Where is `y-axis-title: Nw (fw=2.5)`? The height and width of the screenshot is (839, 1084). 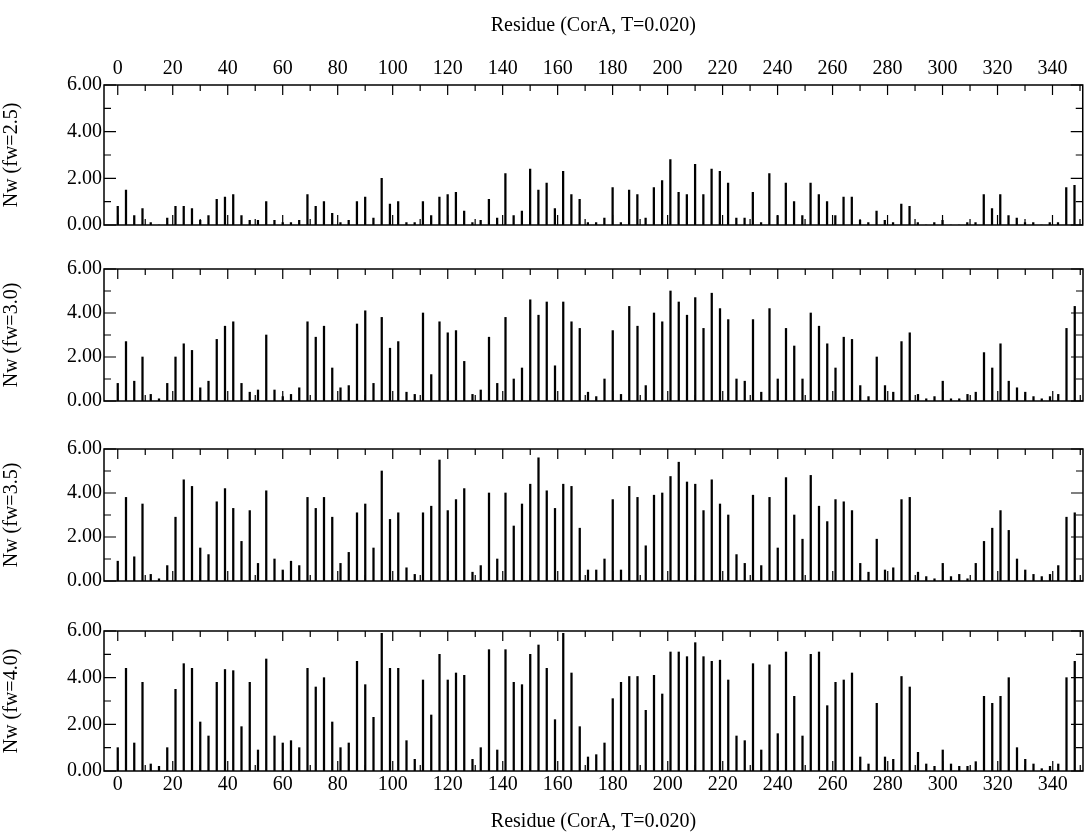 y-axis-title: Nw (fw=2.5) is located at coordinates (11, 155).